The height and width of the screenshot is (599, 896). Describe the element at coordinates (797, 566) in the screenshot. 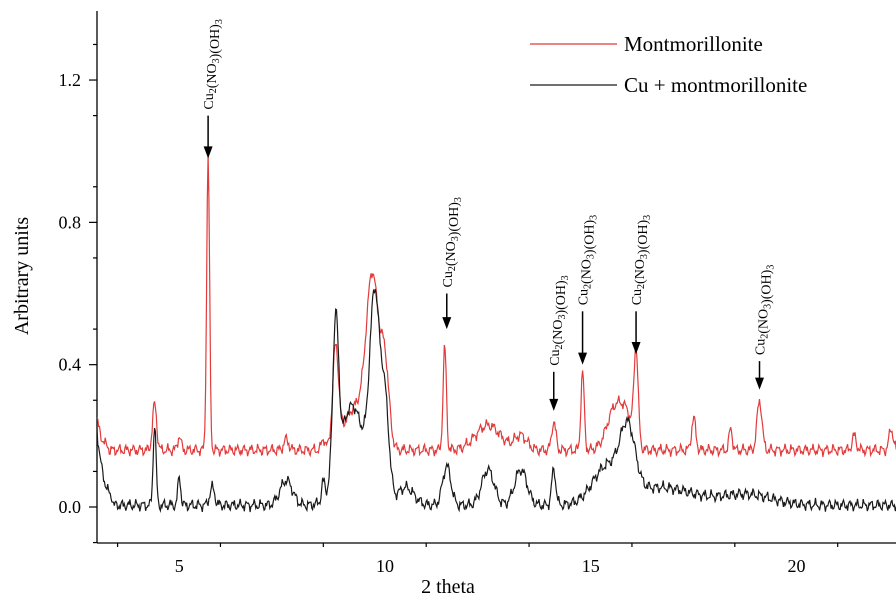

I see `x-tick-label: 20` at that location.